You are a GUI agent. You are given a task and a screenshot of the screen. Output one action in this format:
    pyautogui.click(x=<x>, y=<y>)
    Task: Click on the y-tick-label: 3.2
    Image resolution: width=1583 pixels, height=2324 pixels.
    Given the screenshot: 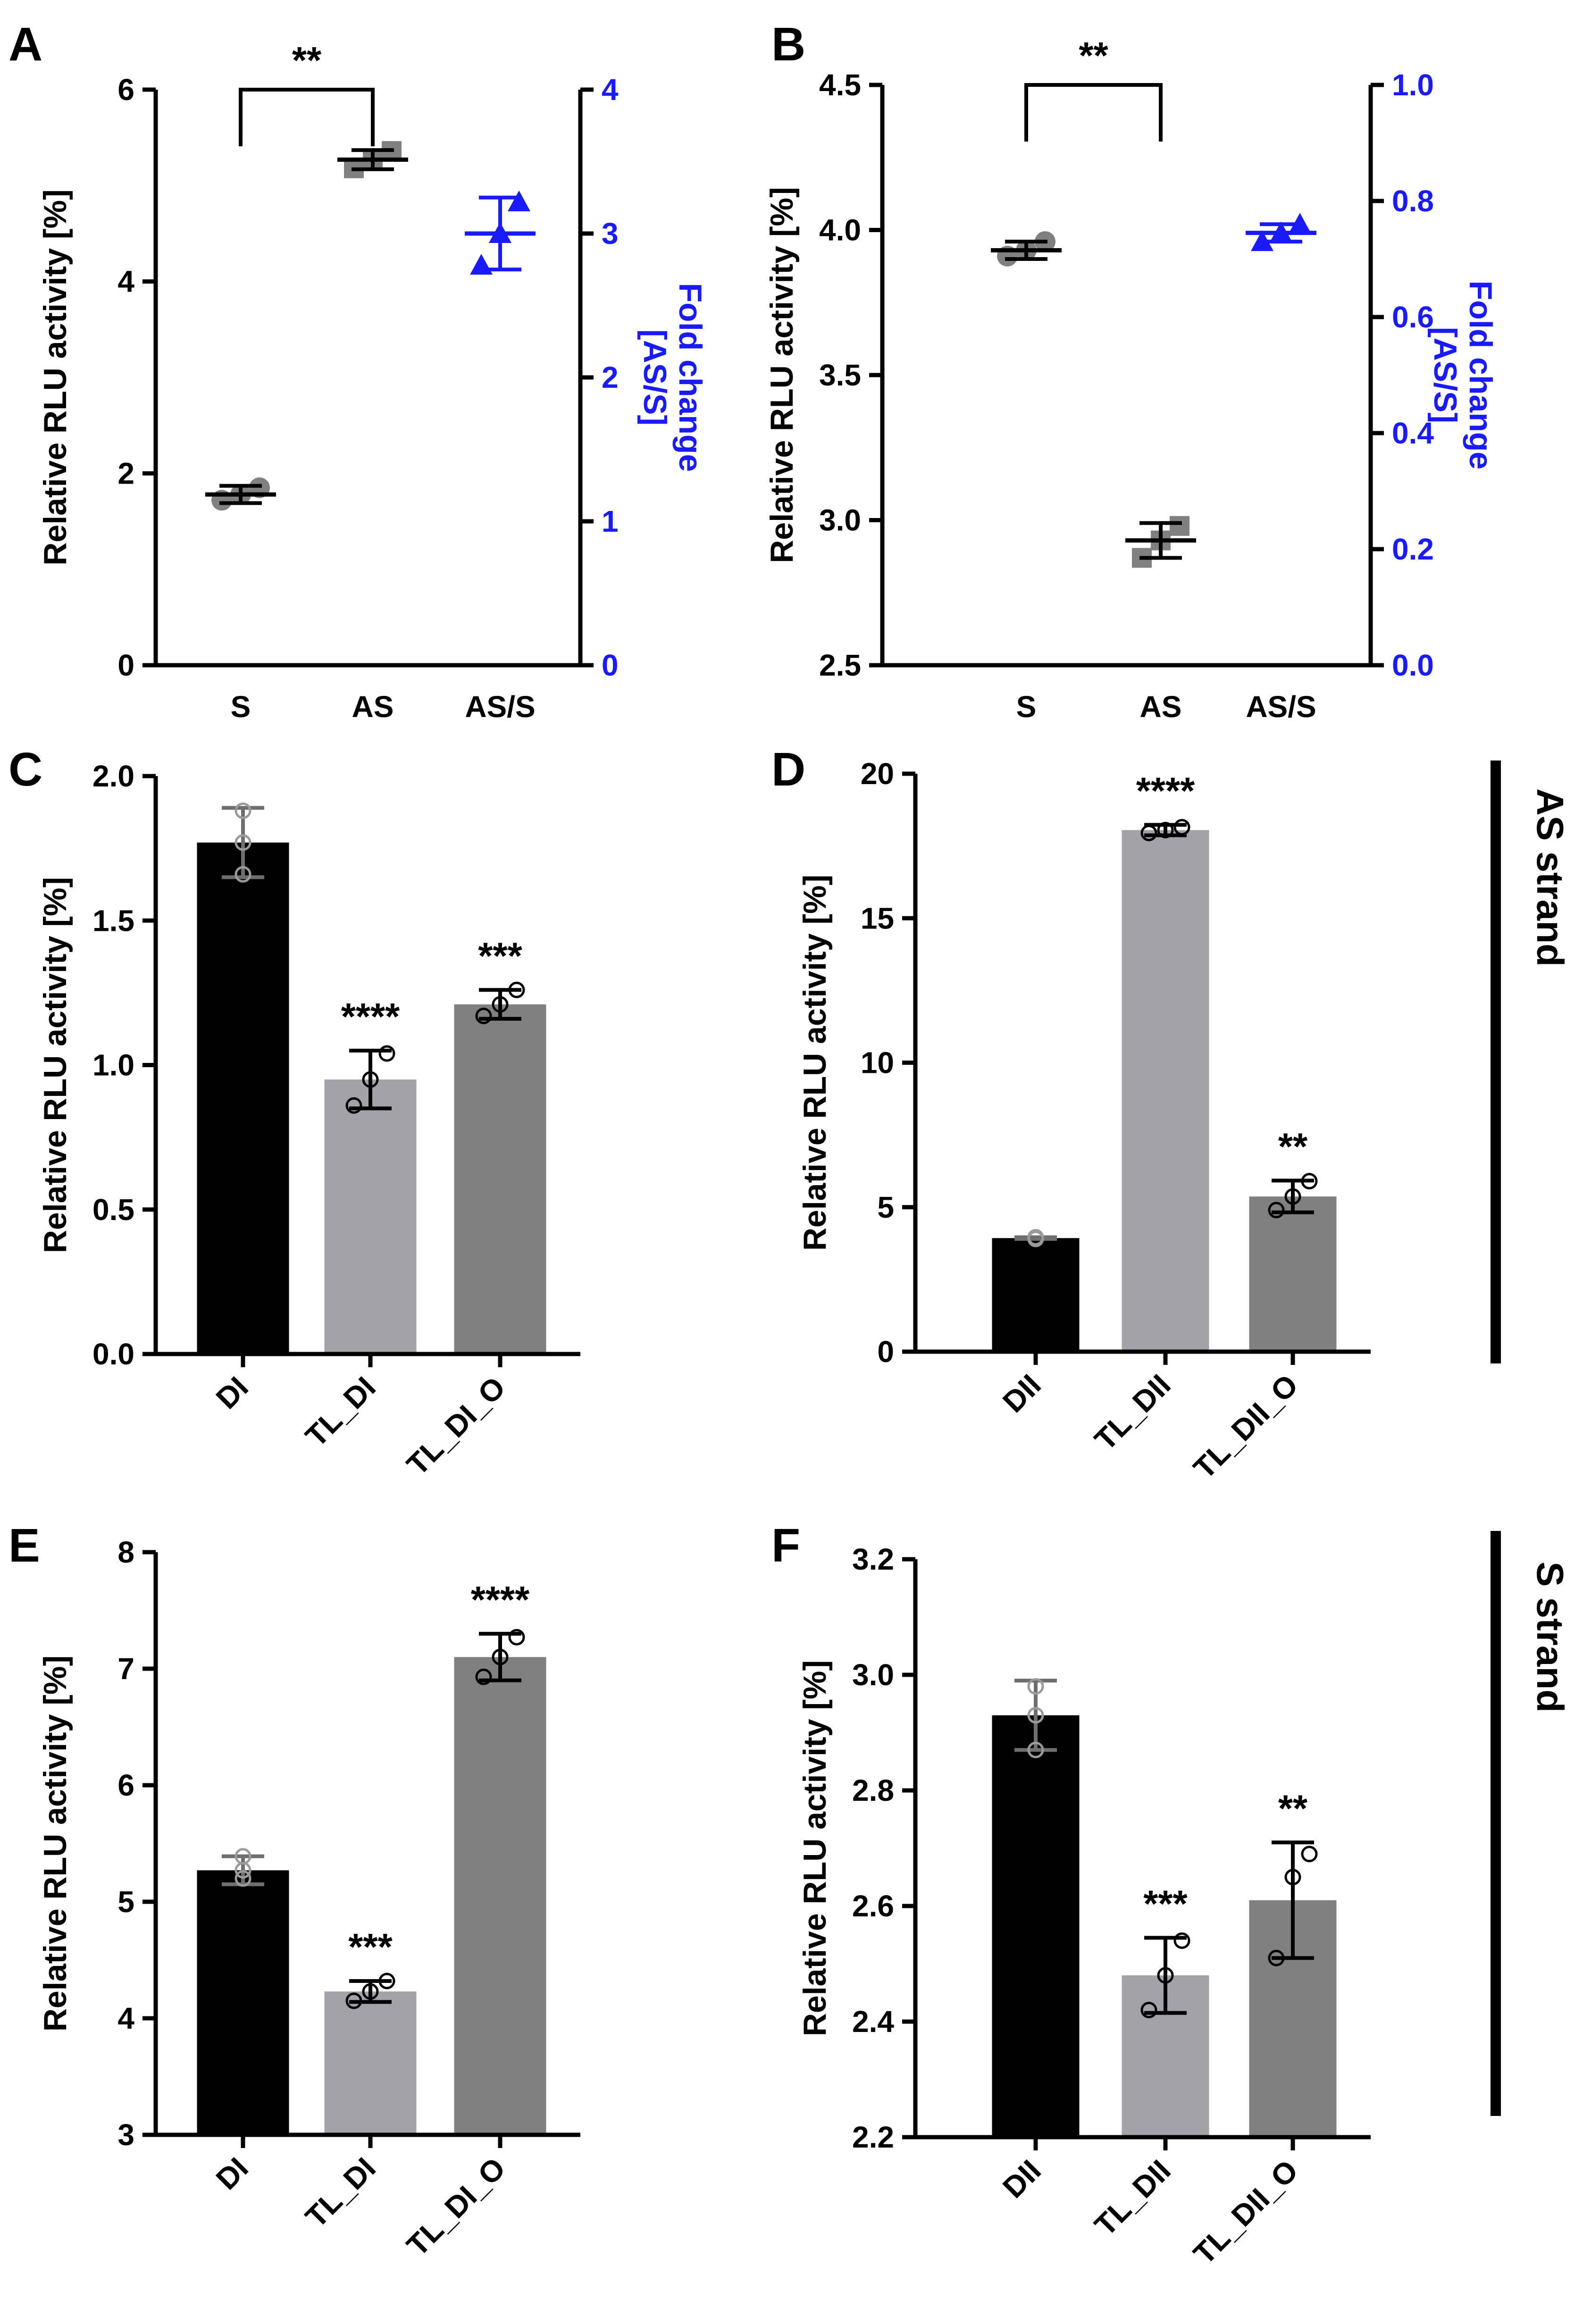 What is the action you would take?
    pyautogui.click(x=873, y=1559)
    